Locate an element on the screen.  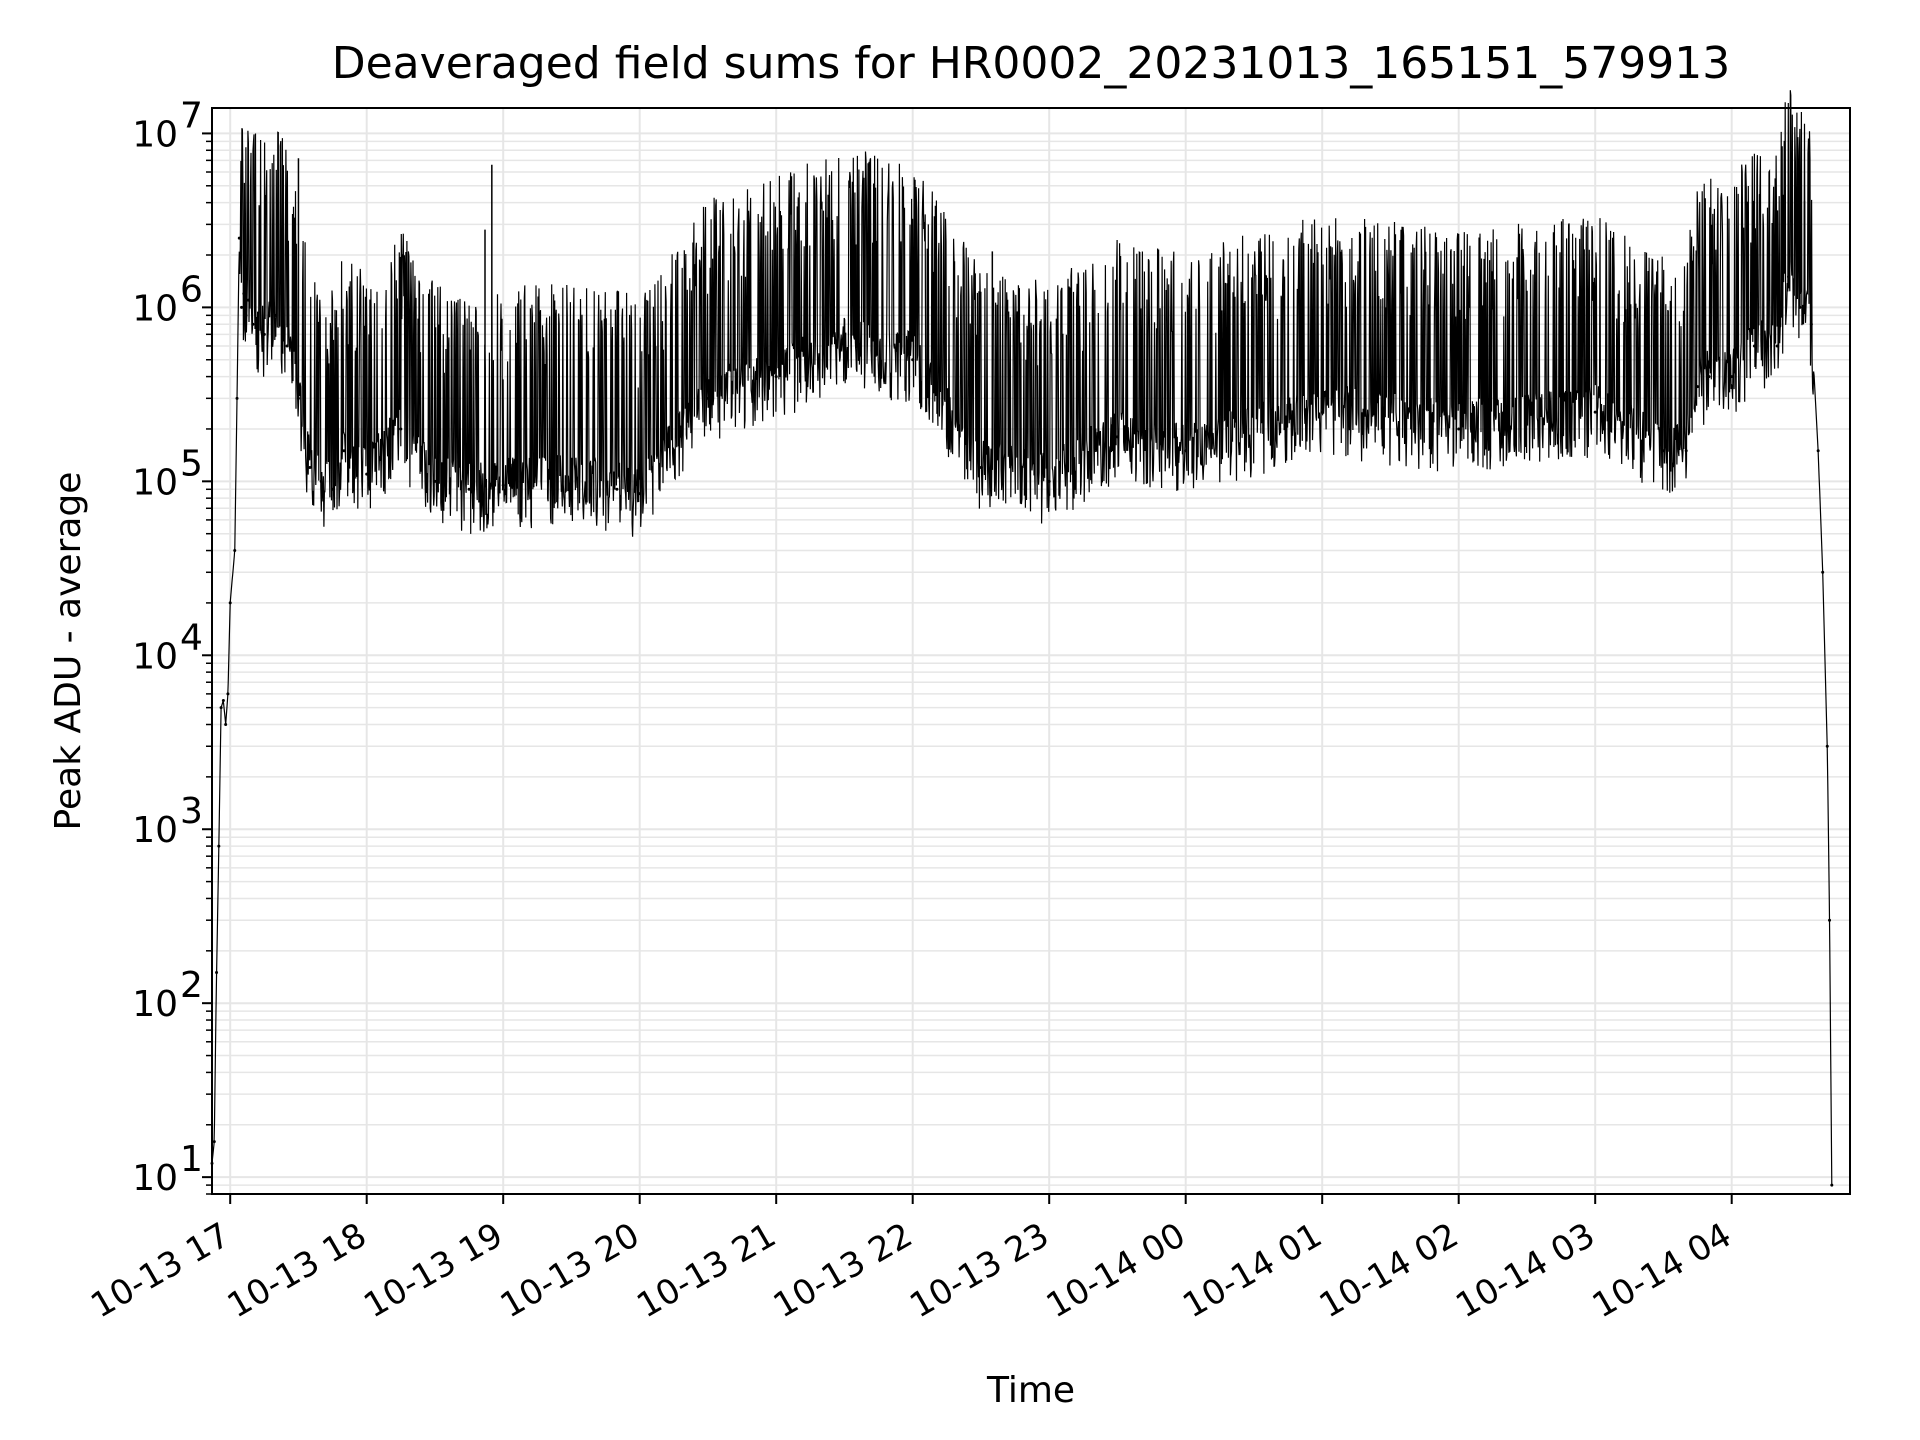
y-tick-exponent: 5 is located at coordinates (191, 463).